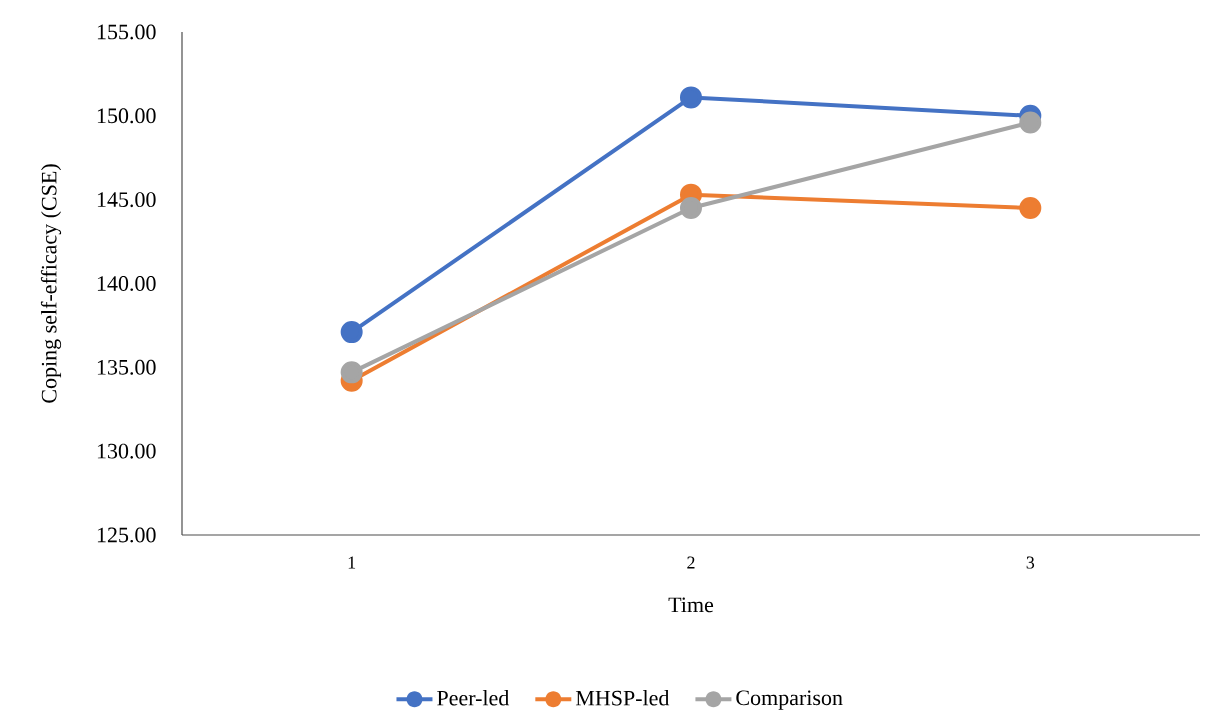 This screenshot has width=1209, height=722. I want to click on y-tick-label: 140.00, so click(126, 283).